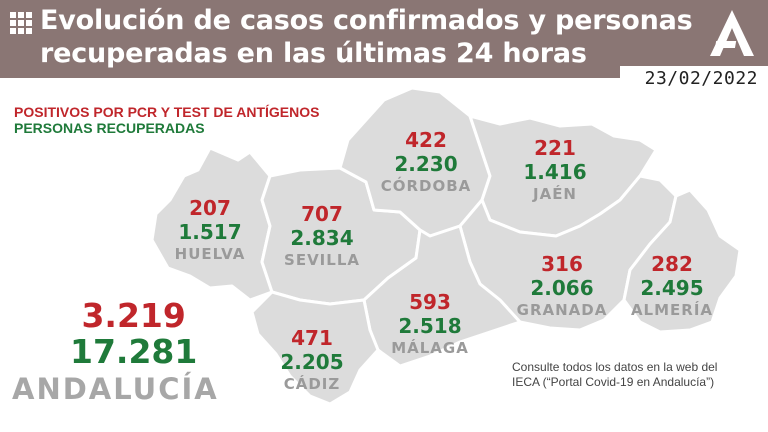 This screenshot has width=768, height=432. I want to click on region-jaen: 221 1.416 JAÉN, so click(555, 170).